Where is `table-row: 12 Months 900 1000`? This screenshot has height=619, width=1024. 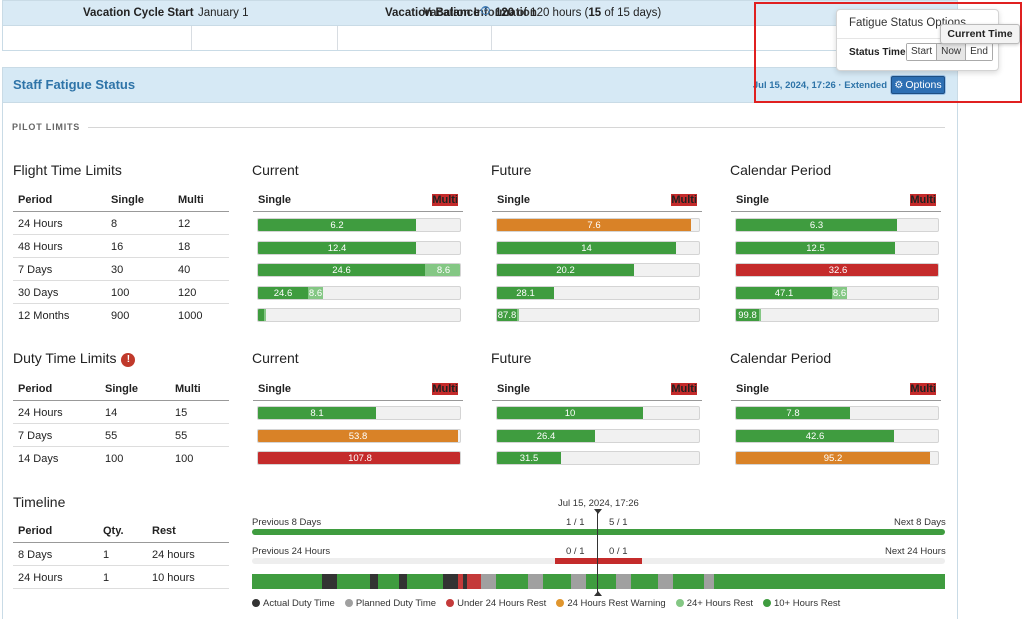
table-row: 12 Months 900 1000 is located at coordinates (110, 316).